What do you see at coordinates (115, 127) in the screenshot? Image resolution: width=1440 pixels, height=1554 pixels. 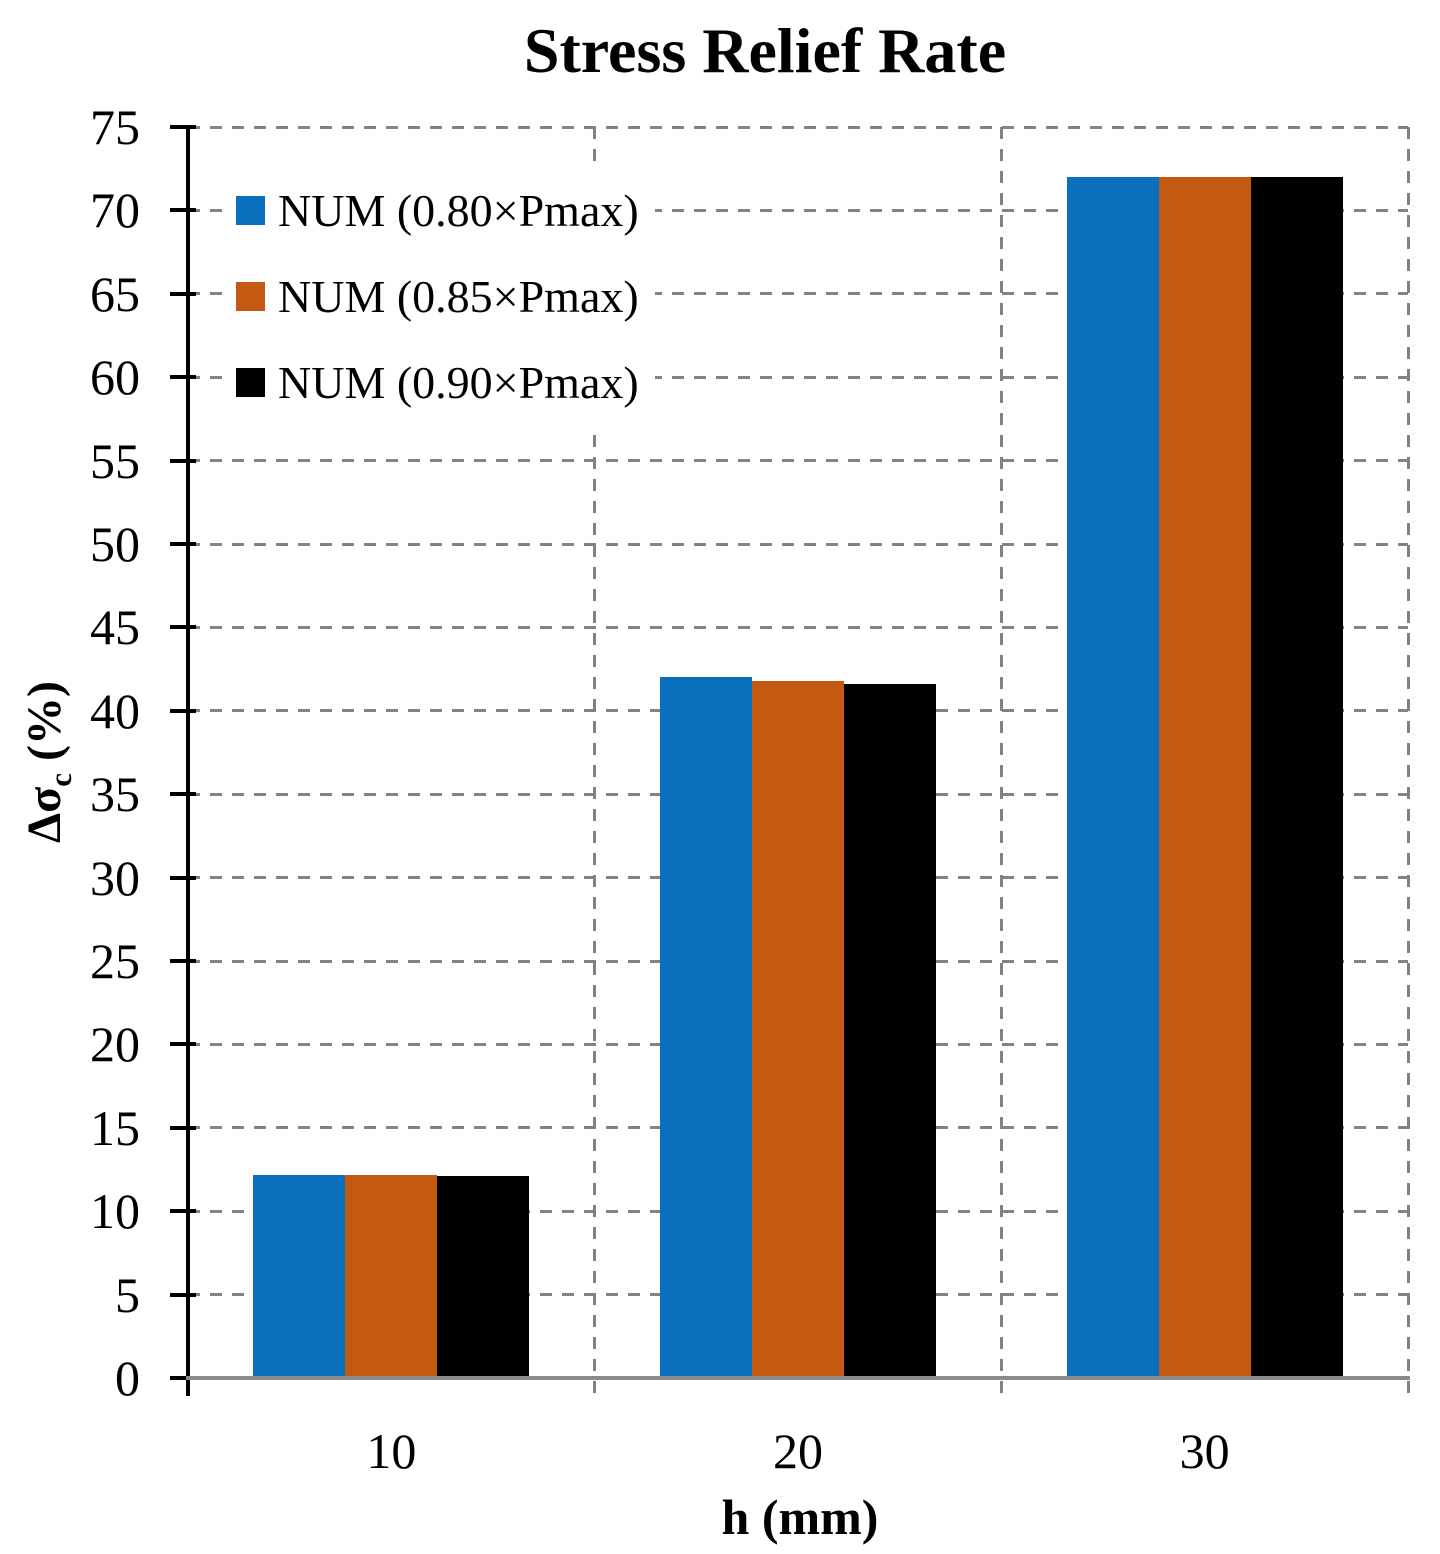 I see `y-tick-label-75: 75` at bounding box center [115, 127].